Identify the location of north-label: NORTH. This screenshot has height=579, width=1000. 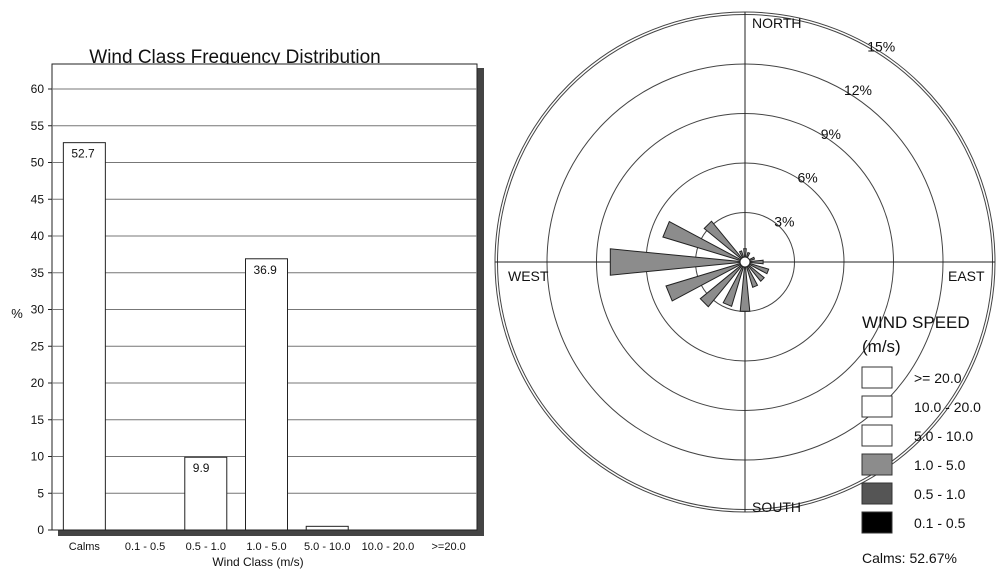
(777, 23).